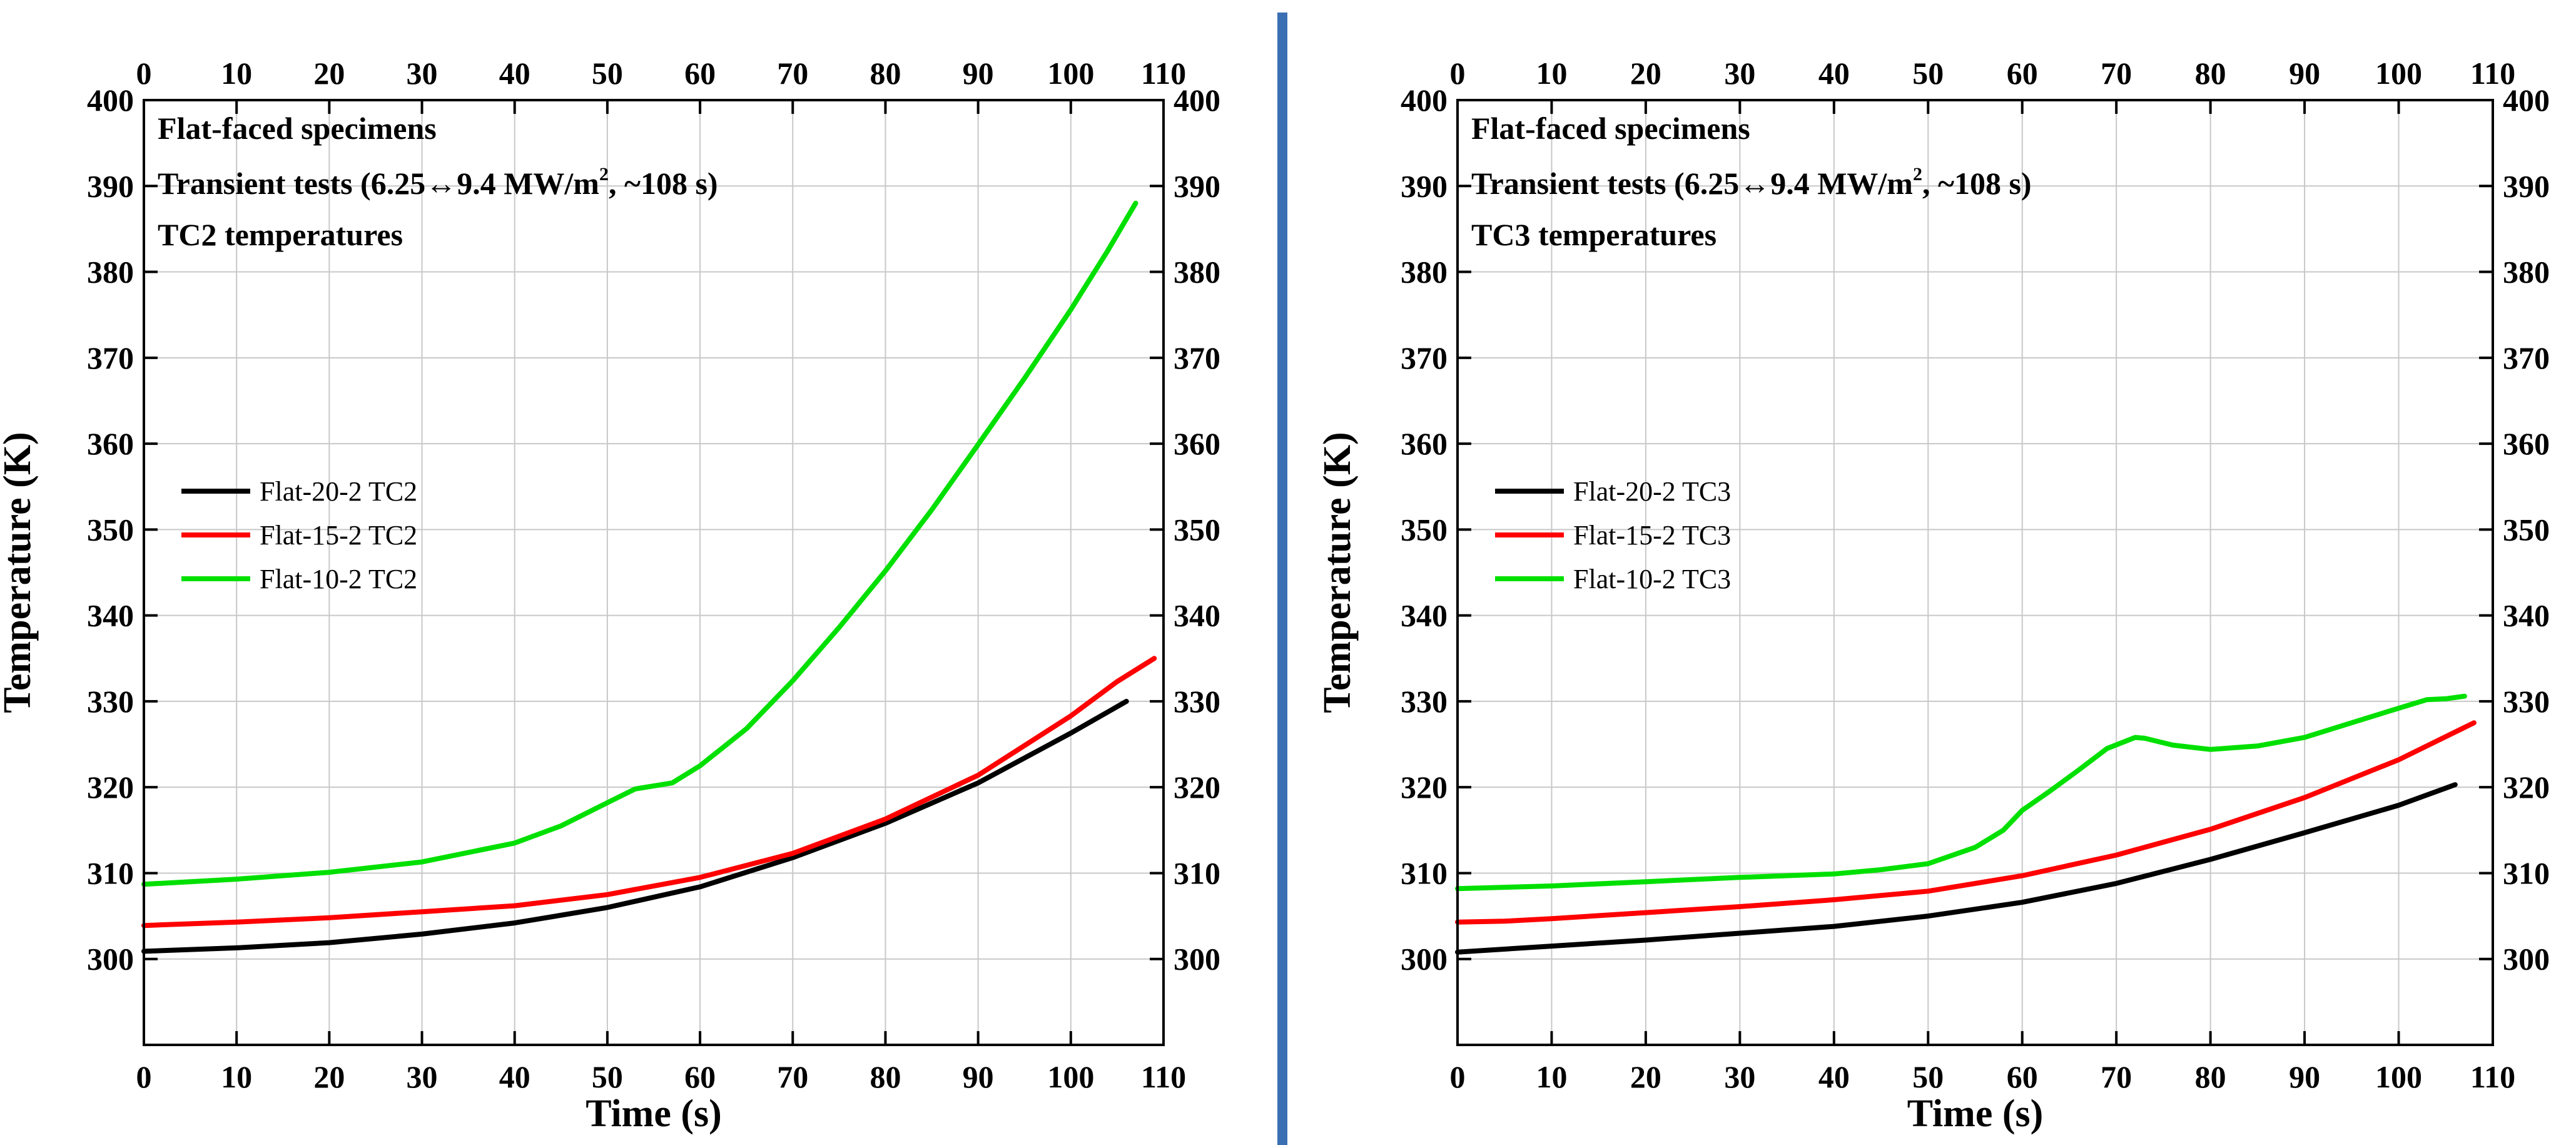  Describe the element at coordinates (1652, 579) in the screenshot. I see `legend-label: Flat-10-2 TC3` at that location.